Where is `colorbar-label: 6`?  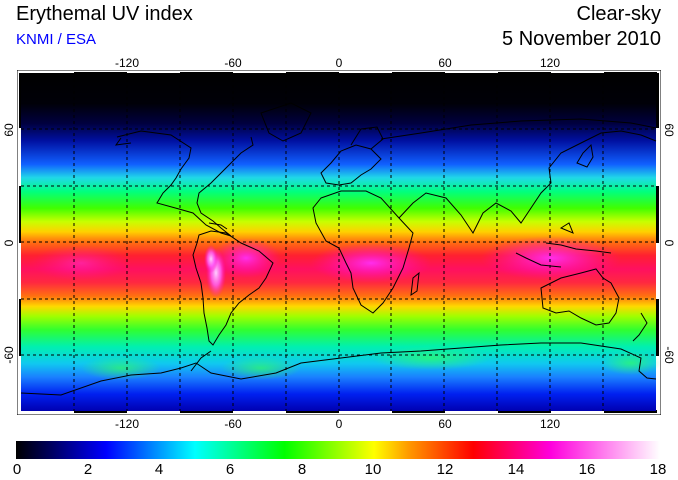
colorbar-label: 6 is located at coordinates (230, 469).